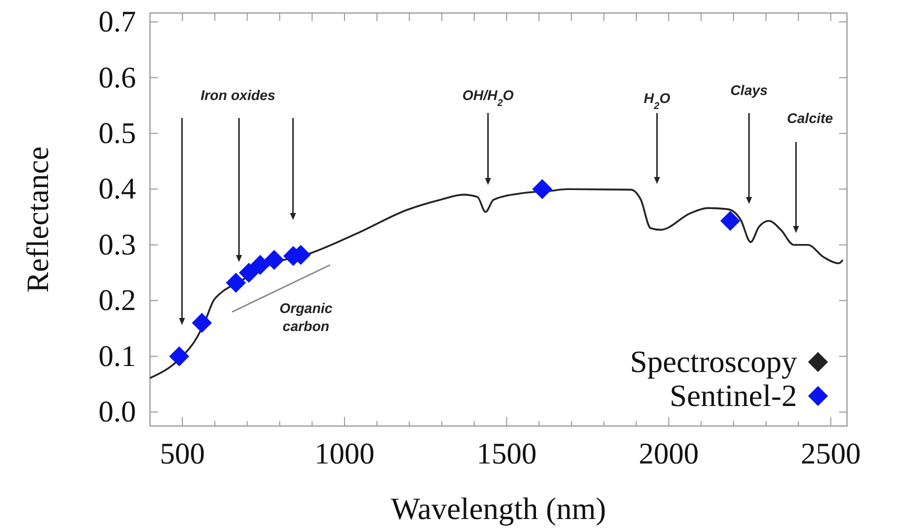  I want to click on y-tick-label: 0.2, so click(117, 301).